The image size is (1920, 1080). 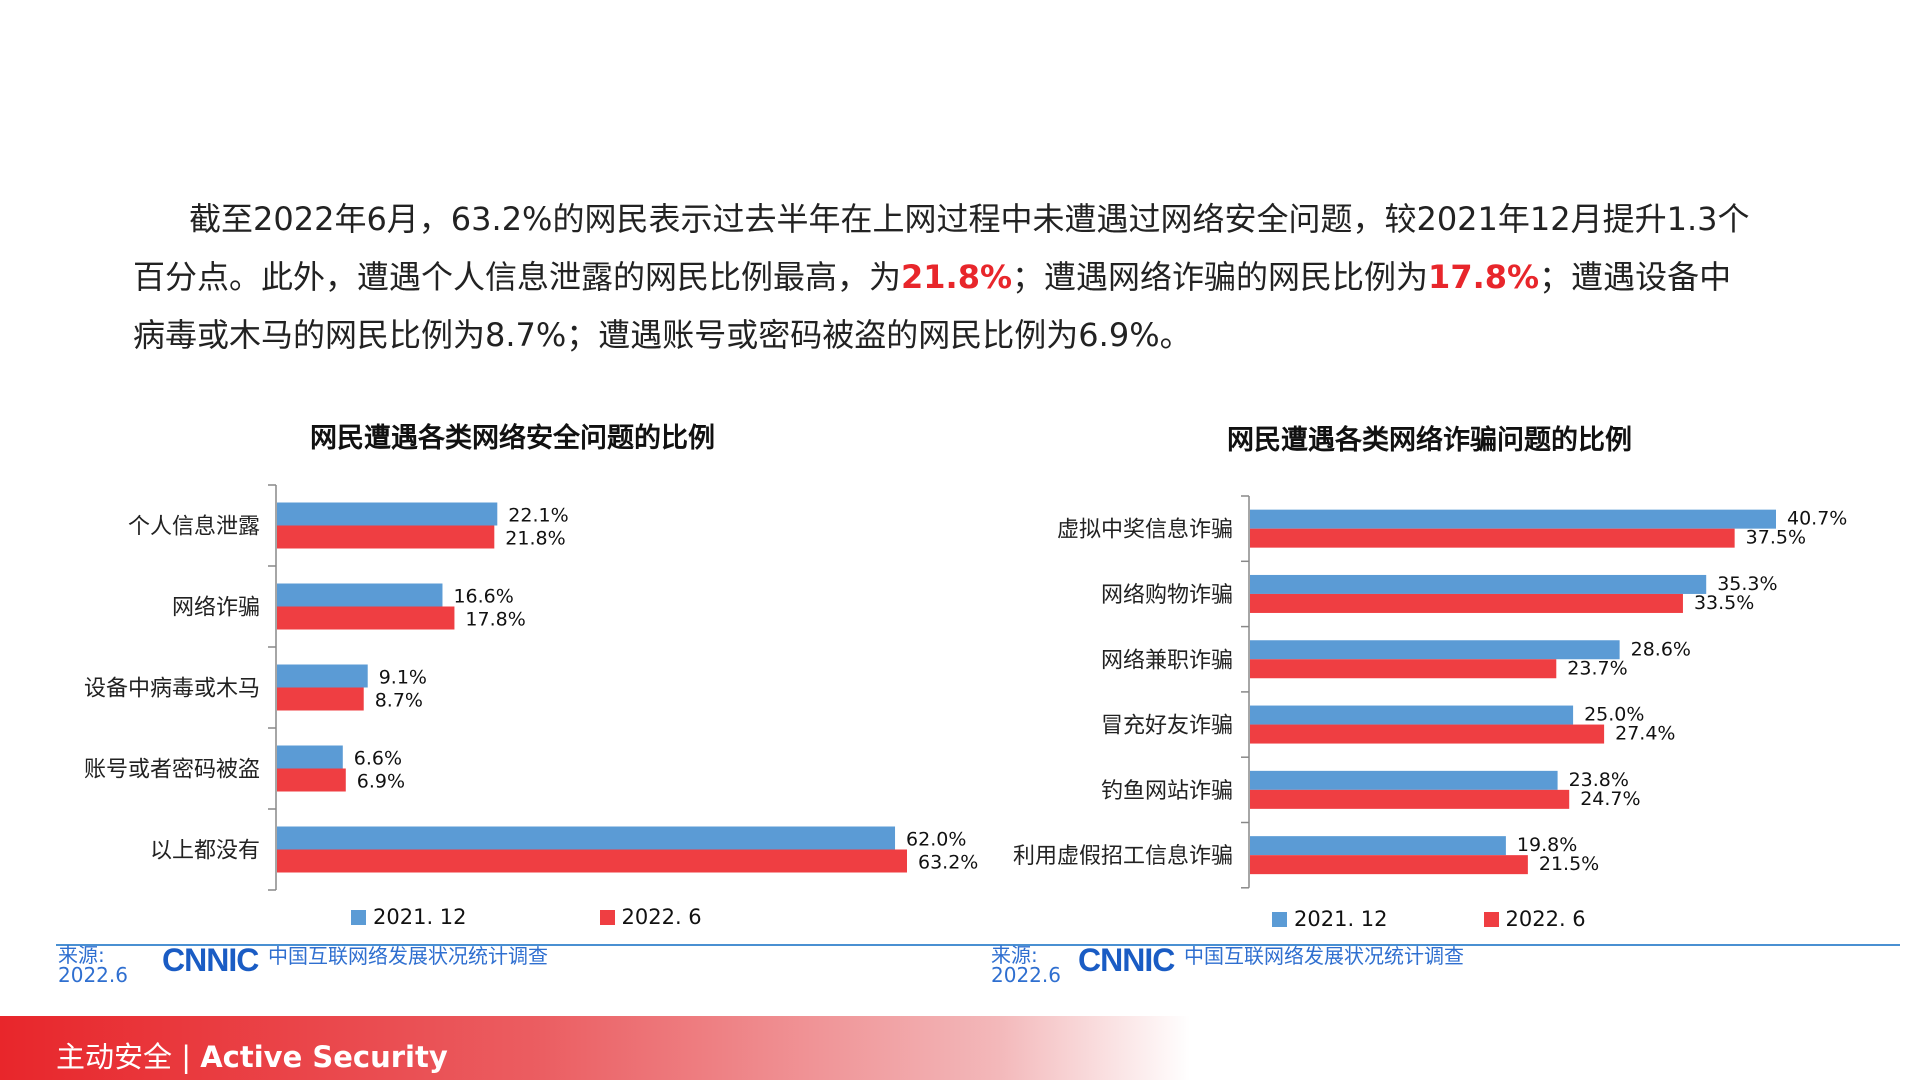 What do you see at coordinates (1167, 660) in the screenshot?
I see `category-label: 网络兼职诈骗` at bounding box center [1167, 660].